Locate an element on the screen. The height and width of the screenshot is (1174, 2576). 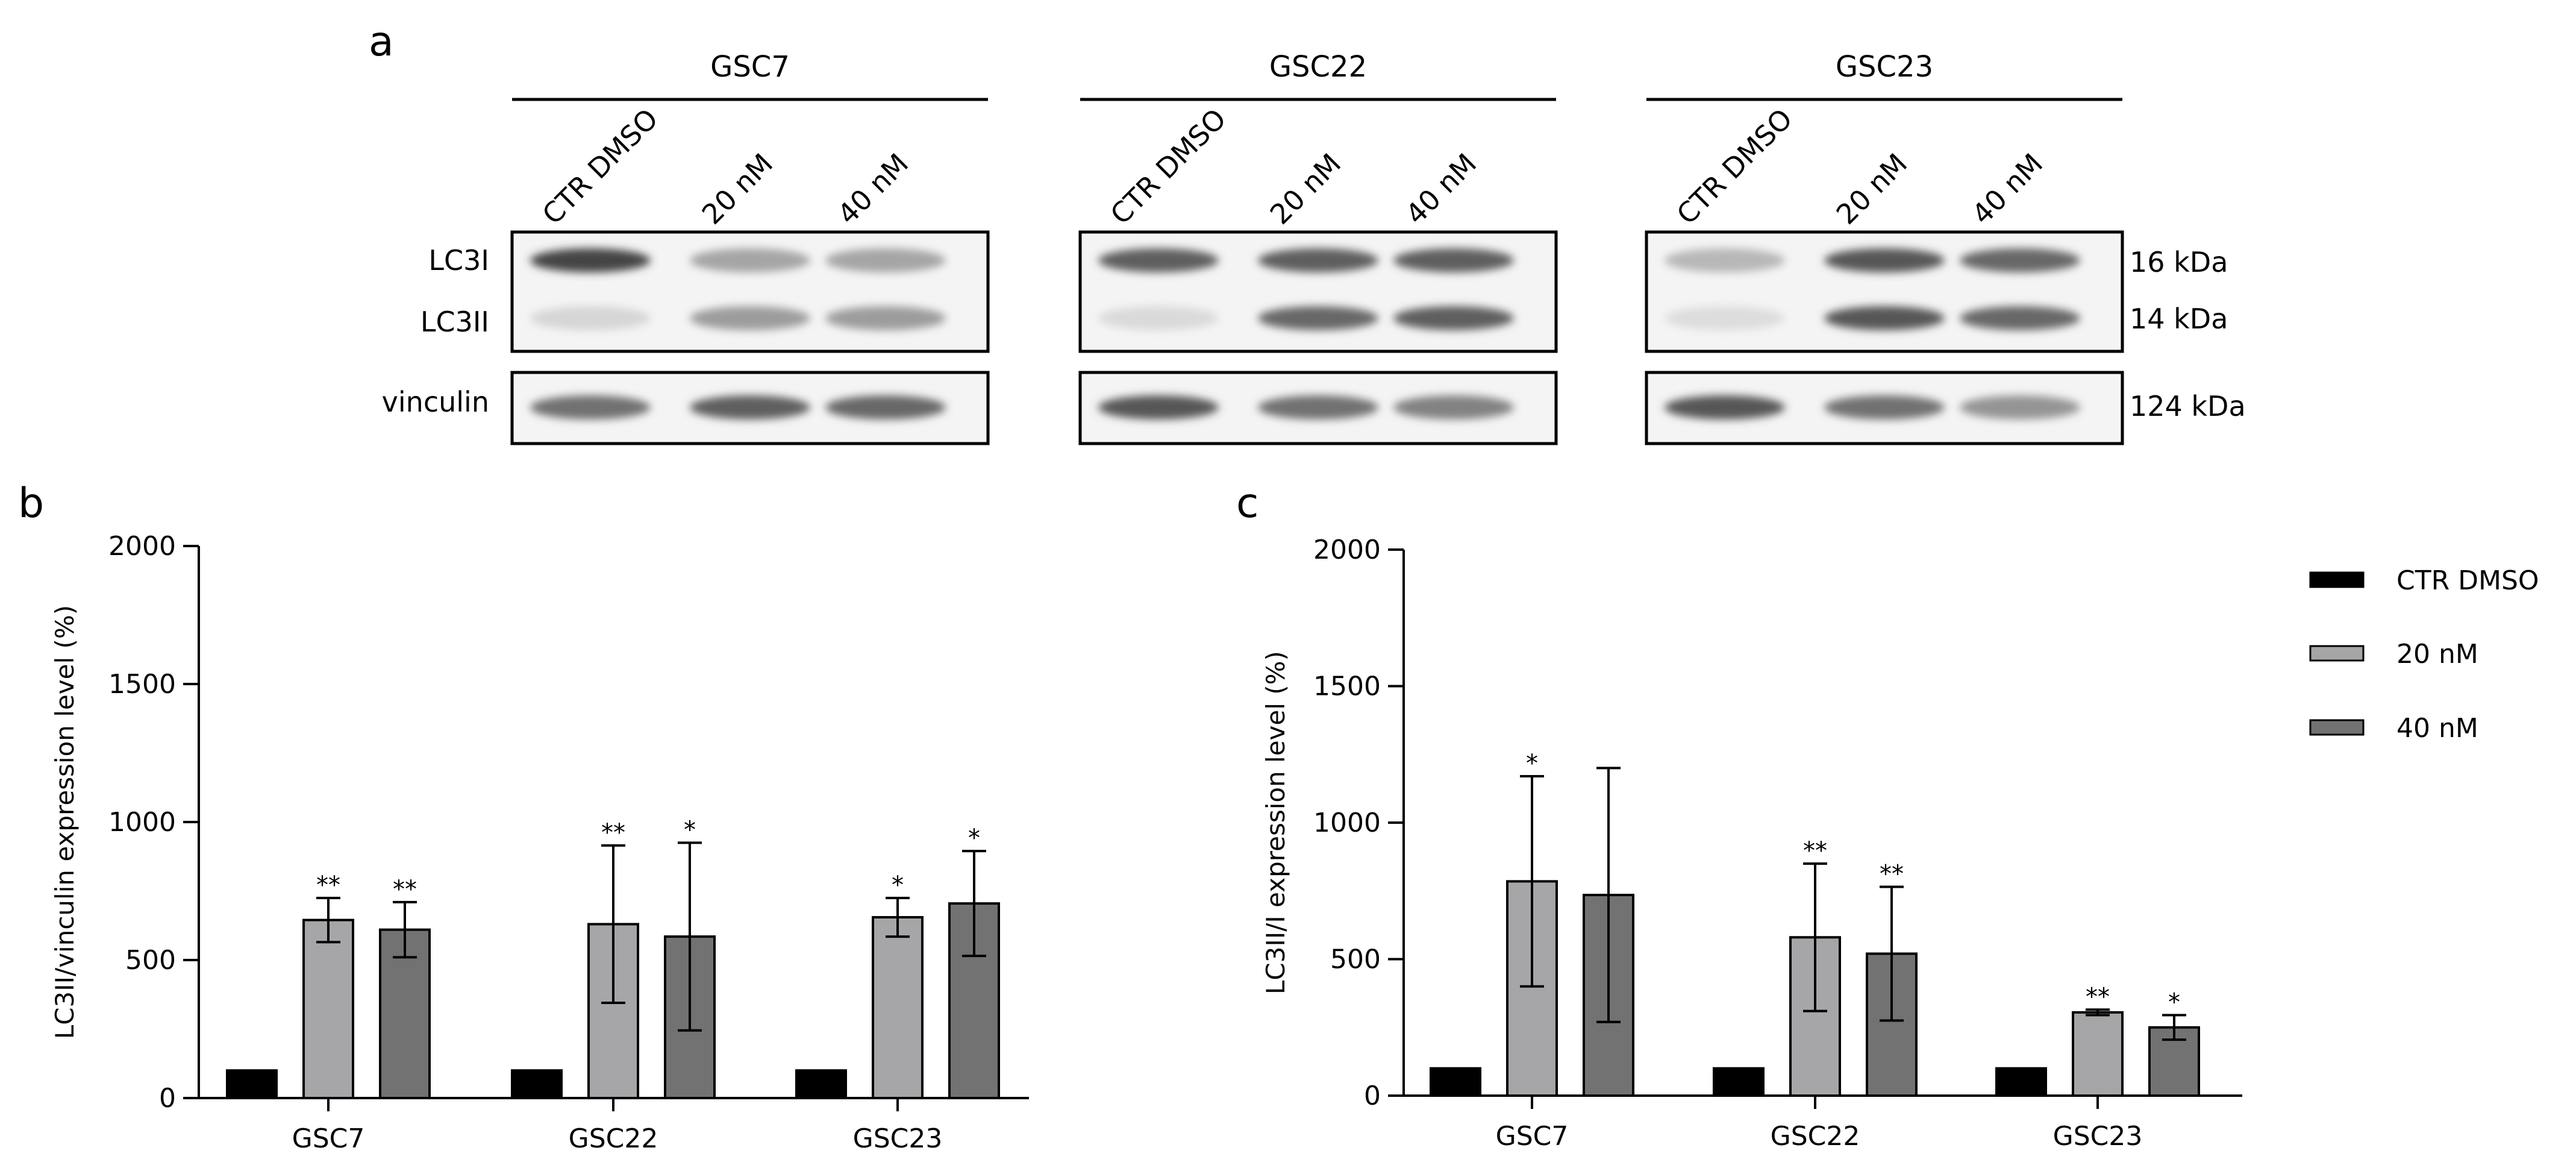
kda-label-124: 124 kDa is located at coordinates (2188, 406).